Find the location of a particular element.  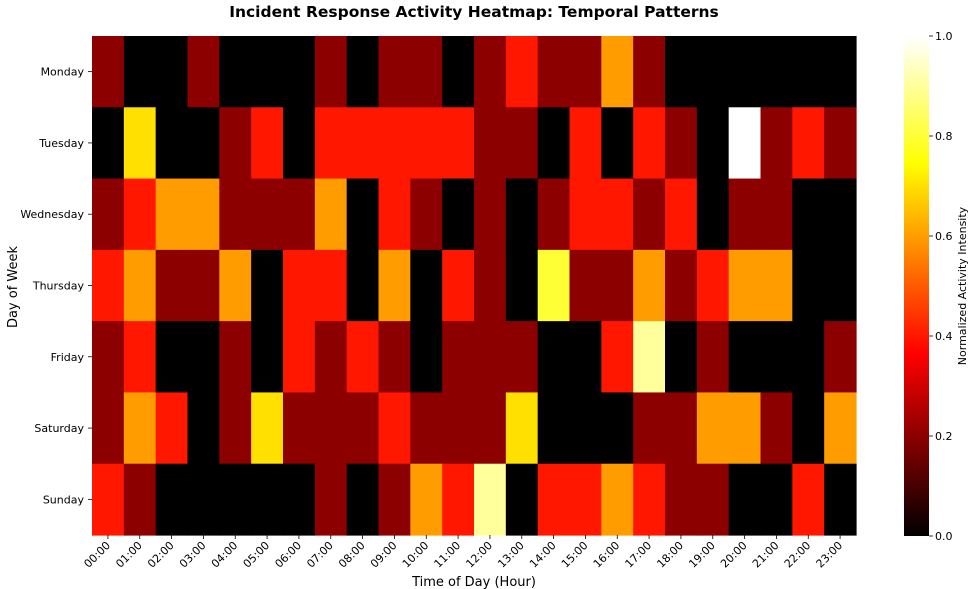

x-tick-label: 01:00 is located at coordinates (129, 555).